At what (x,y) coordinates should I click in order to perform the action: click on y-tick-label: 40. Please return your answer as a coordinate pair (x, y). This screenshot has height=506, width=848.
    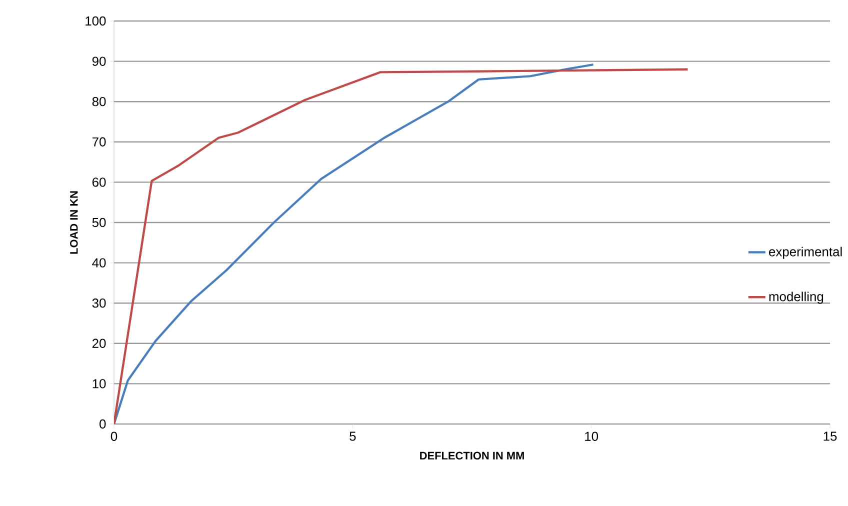
    Looking at the image, I should click on (99, 263).